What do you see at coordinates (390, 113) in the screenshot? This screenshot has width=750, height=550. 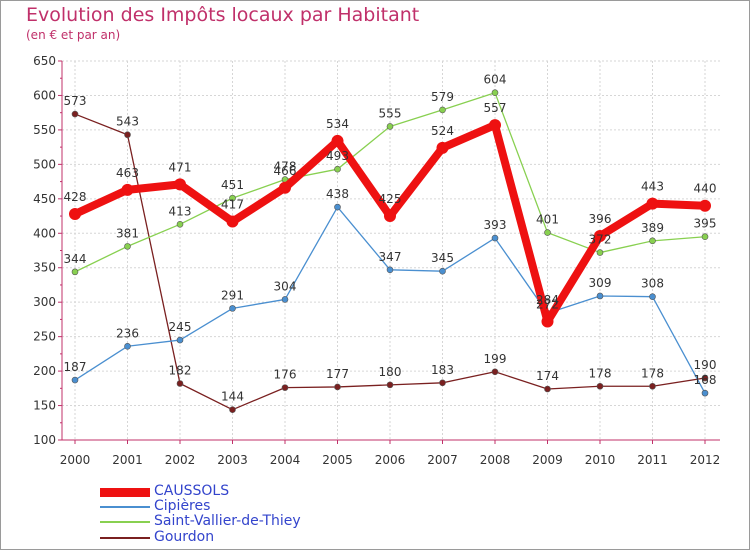 I see `data-label-saint-vallier-de-thiey: 555` at bounding box center [390, 113].